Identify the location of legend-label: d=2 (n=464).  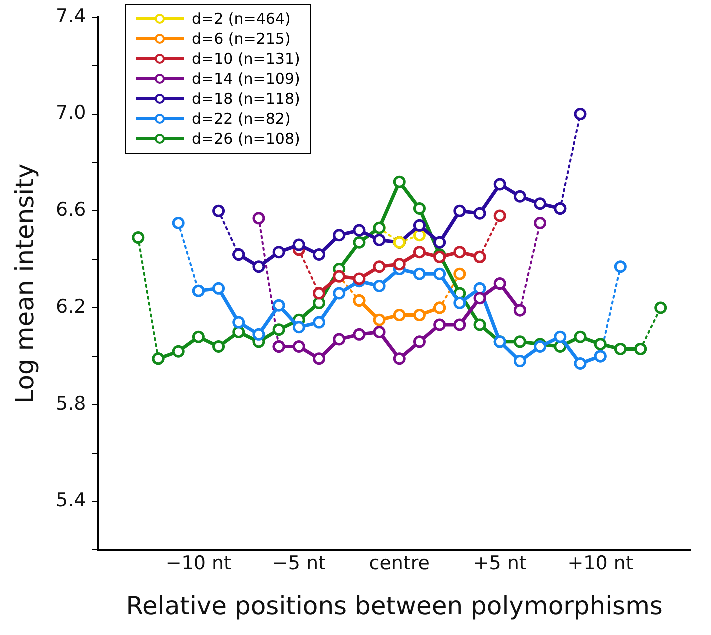
(241, 19).